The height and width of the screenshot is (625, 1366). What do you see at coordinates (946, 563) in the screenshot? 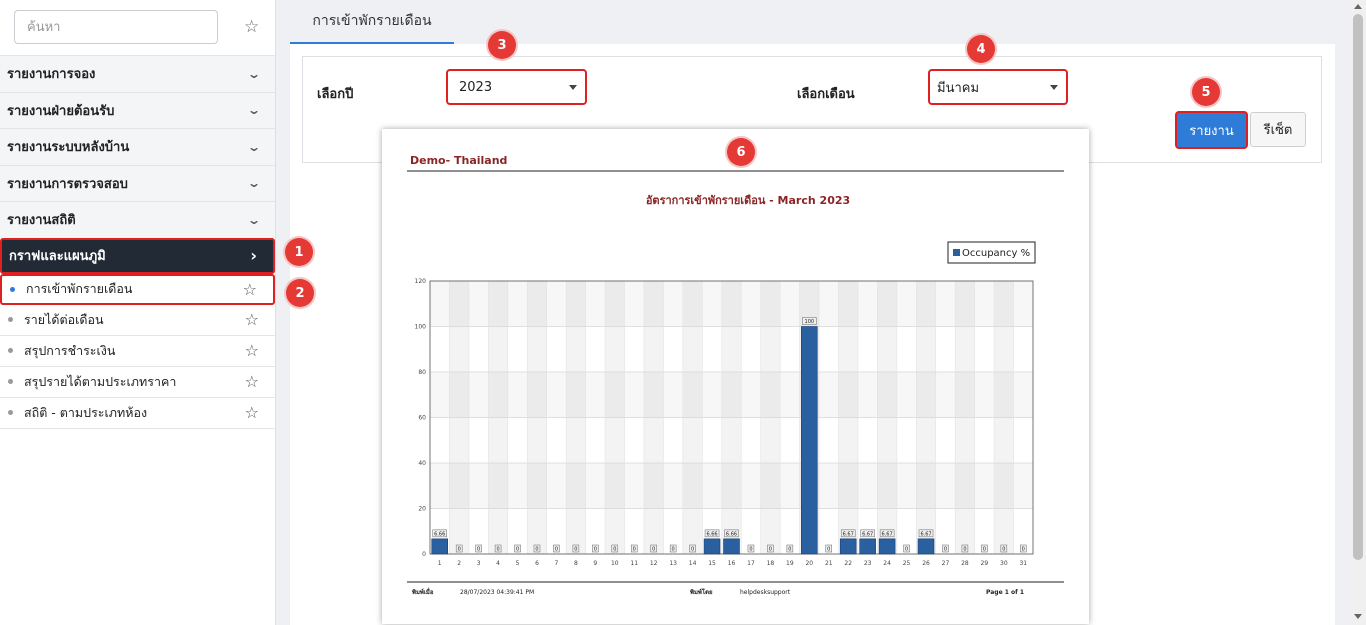
I see `x-tick-label: 27` at bounding box center [946, 563].